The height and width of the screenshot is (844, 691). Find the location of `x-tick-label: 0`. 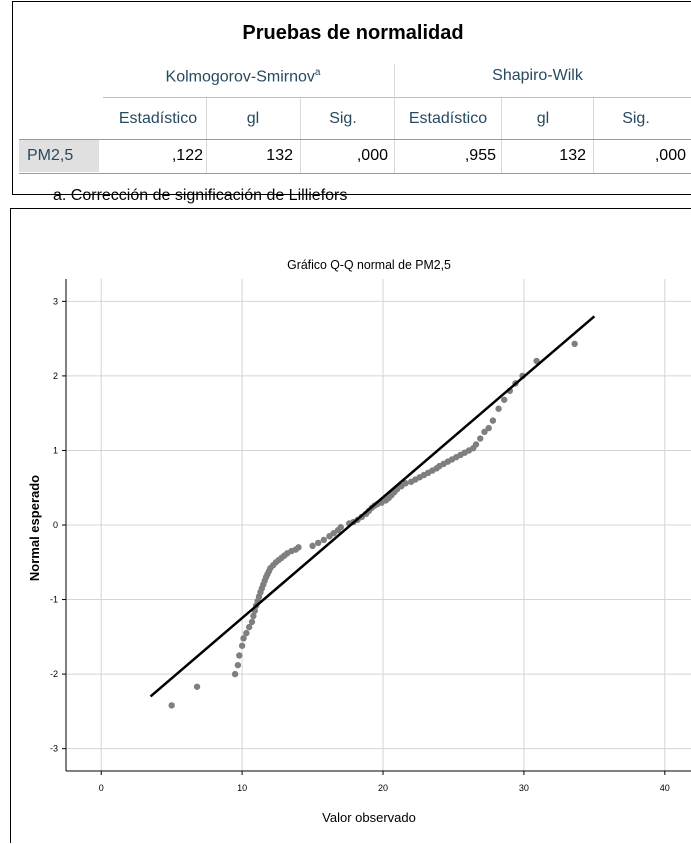

x-tick-label: 0 is located at coordinates (101, 788).